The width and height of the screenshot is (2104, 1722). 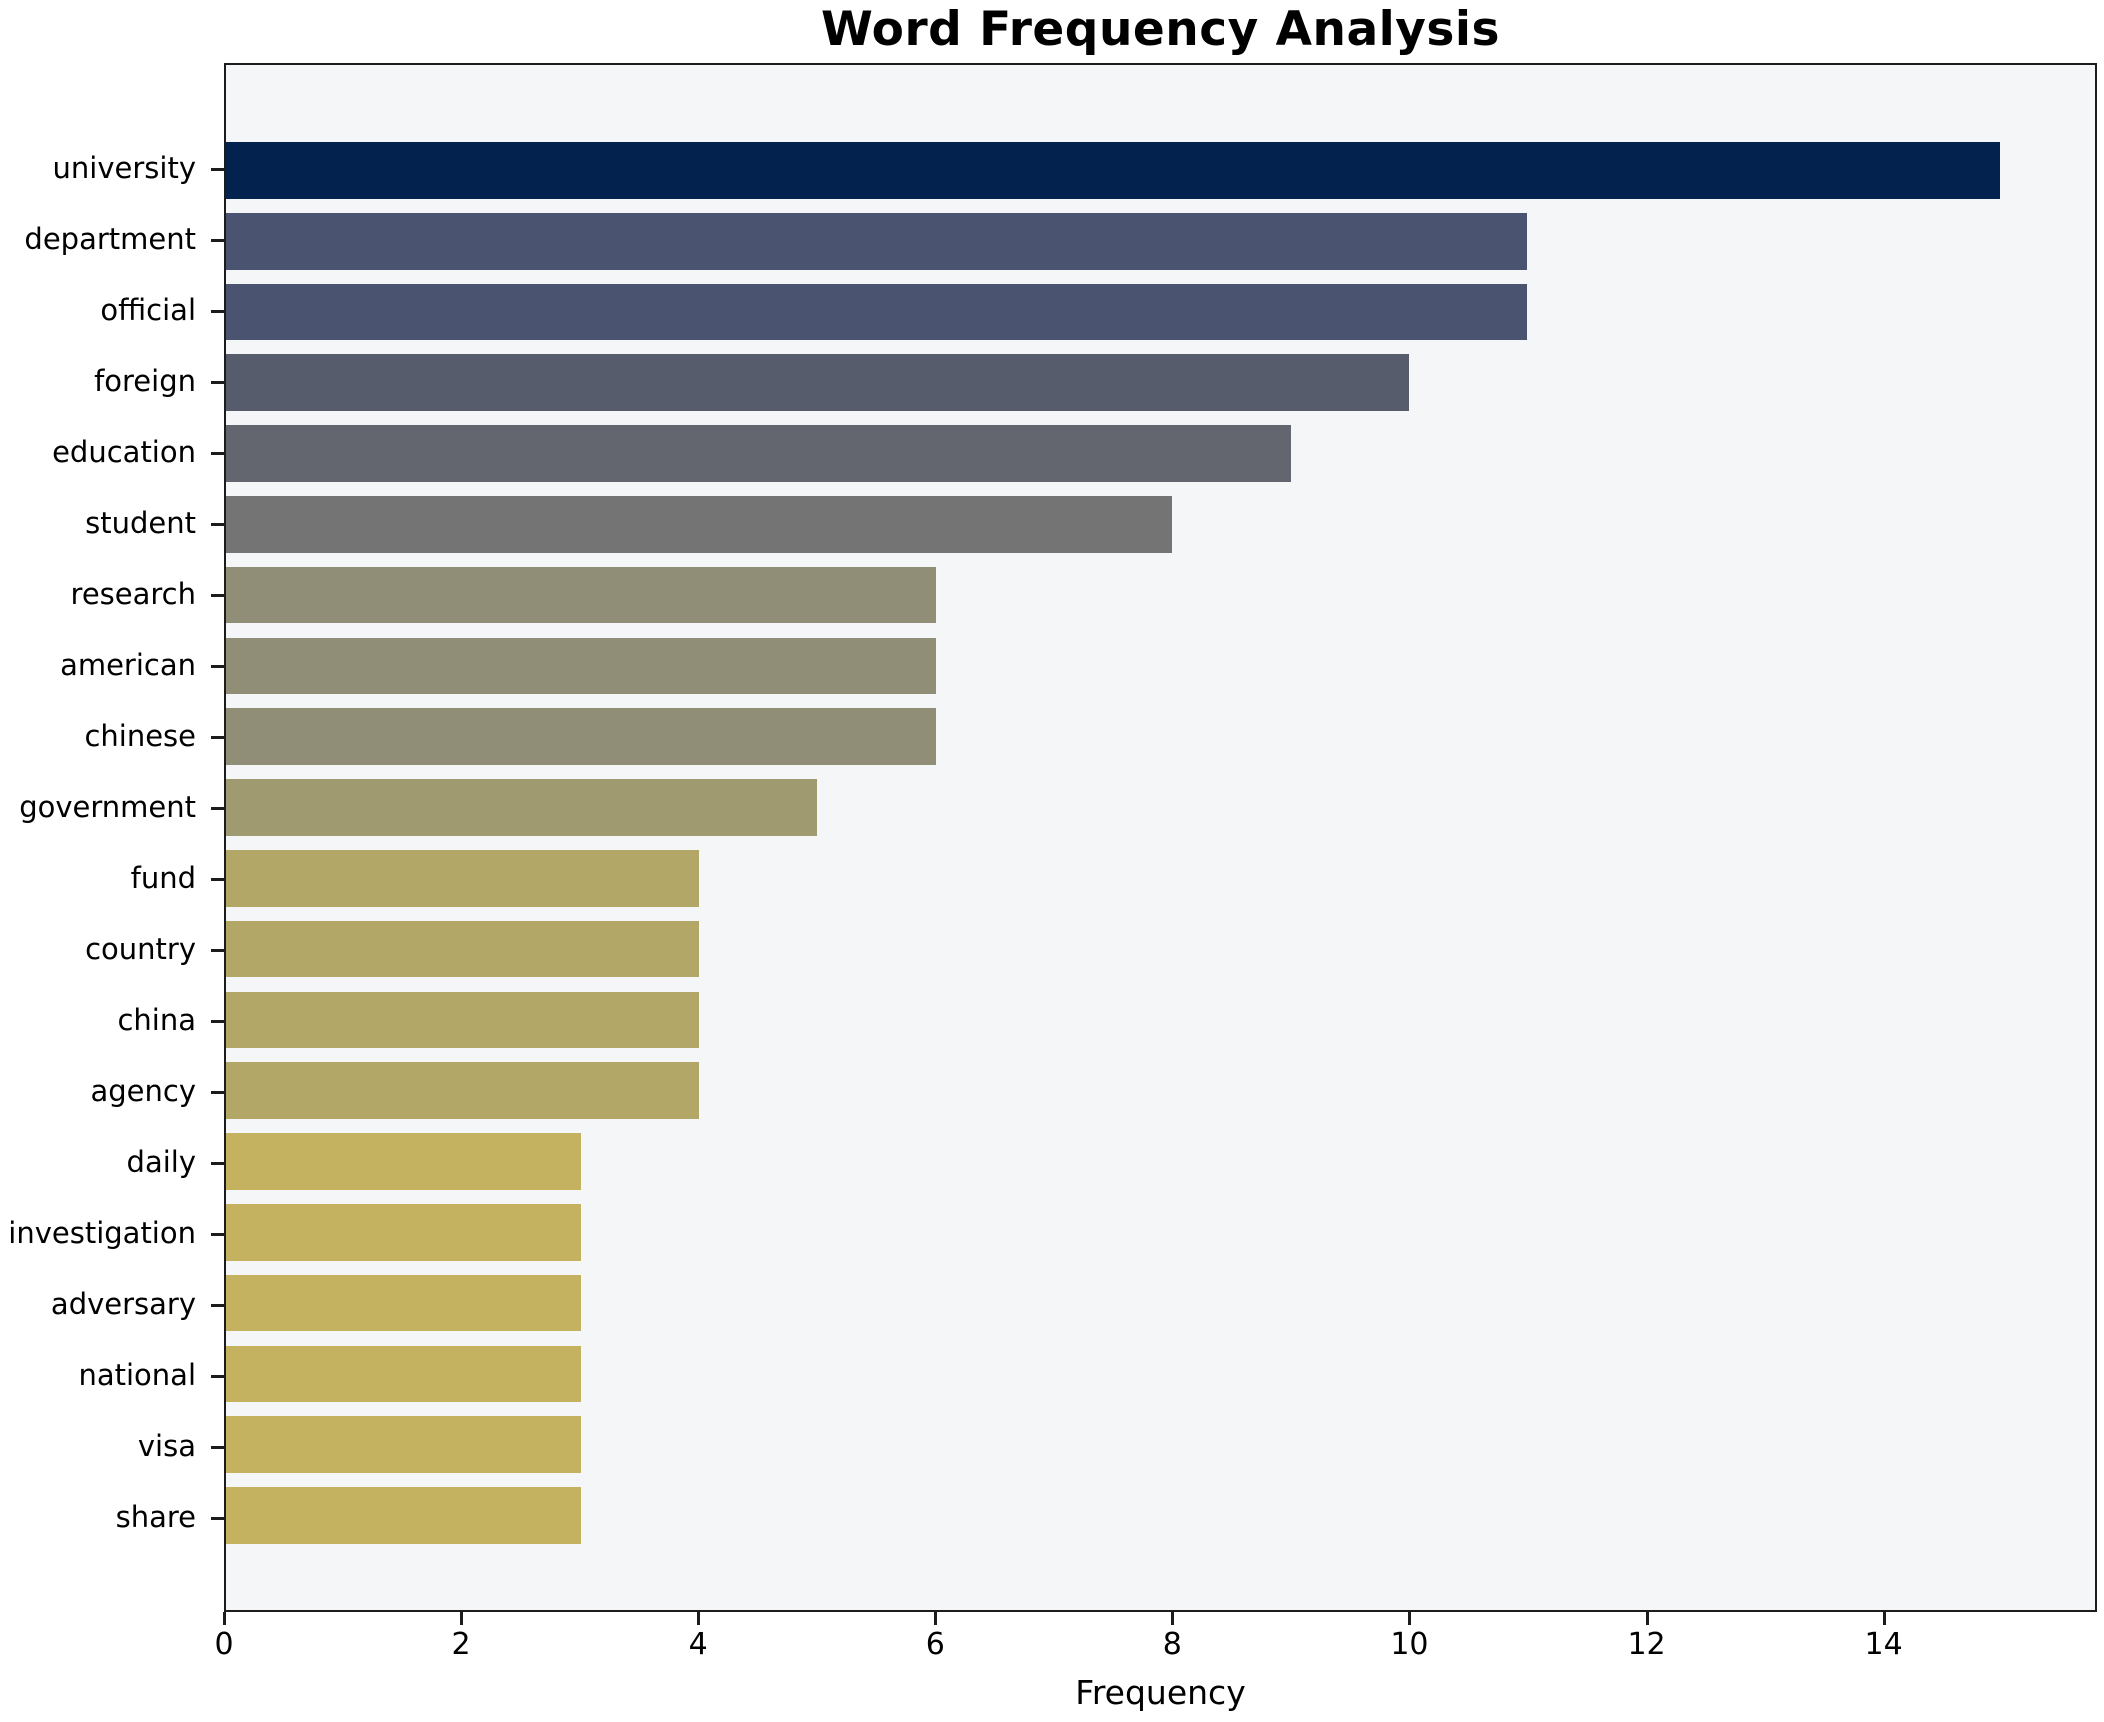 What do you see at coordinates (522, 807) in the screenshot?
I see `bar-government` at bounding box center [522, 807].